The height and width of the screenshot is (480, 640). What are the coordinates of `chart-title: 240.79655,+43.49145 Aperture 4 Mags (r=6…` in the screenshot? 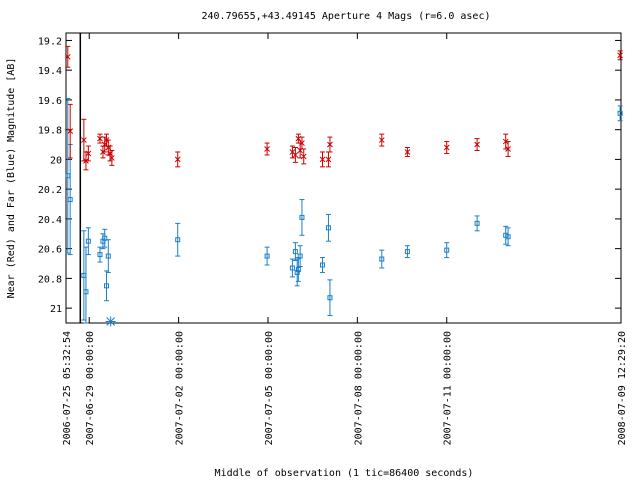 It's located at (346, 16).